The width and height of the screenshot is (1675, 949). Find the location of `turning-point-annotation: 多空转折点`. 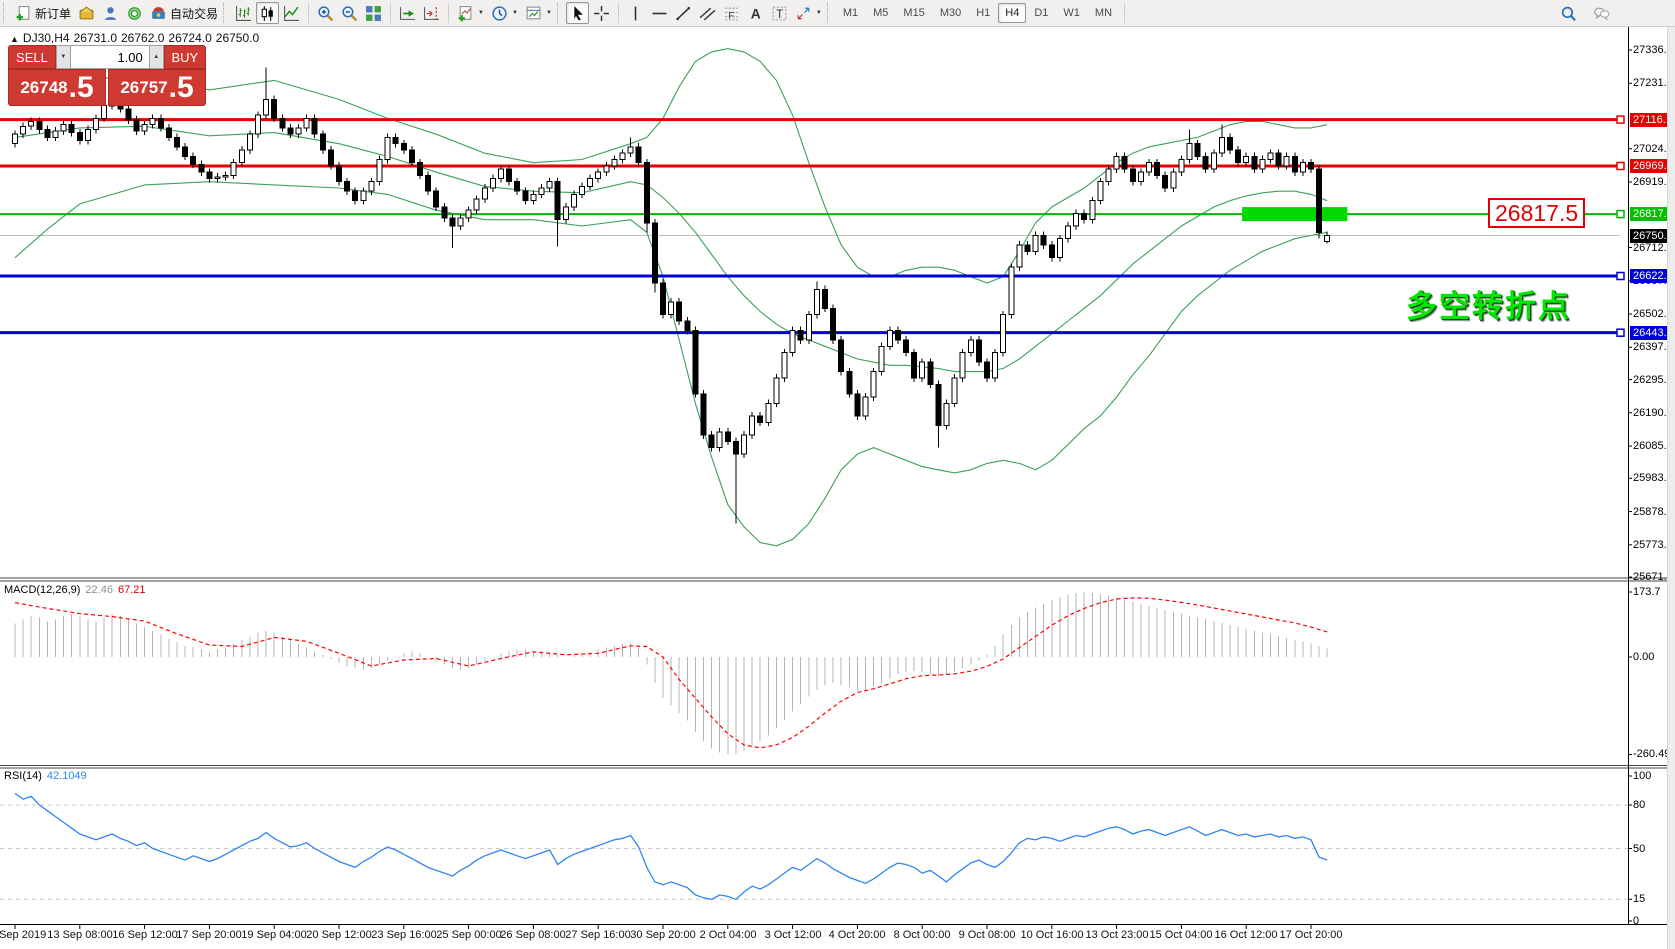

turning-point-annotation: 多空转折点 is located at coordinates (1488, 306).